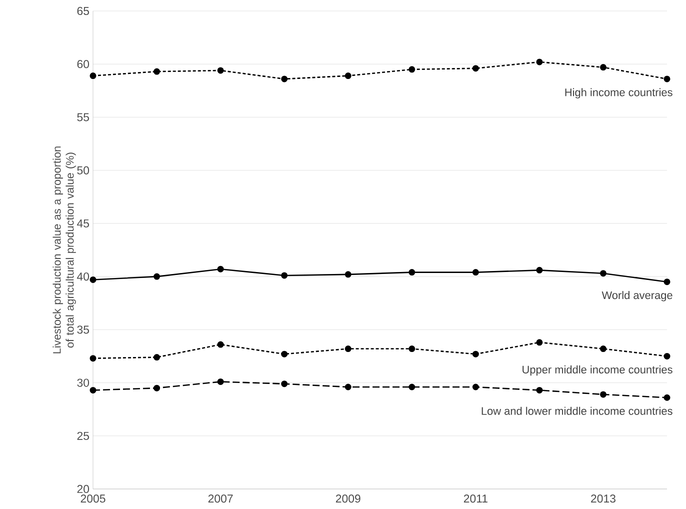 The width and height of the screenshot is (686, 509). I want to click on y-tick-label: 20, so click(83, 489).